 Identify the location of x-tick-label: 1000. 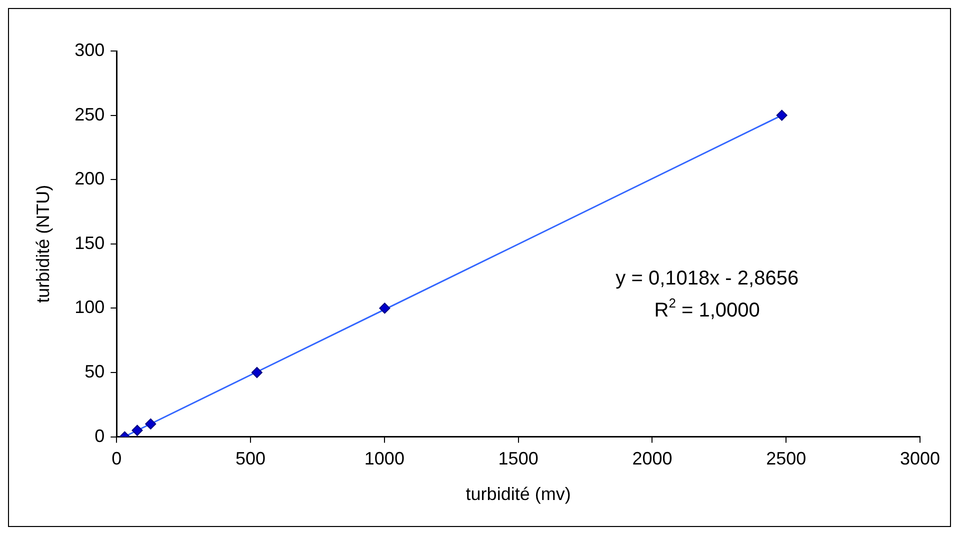
(384, 458).